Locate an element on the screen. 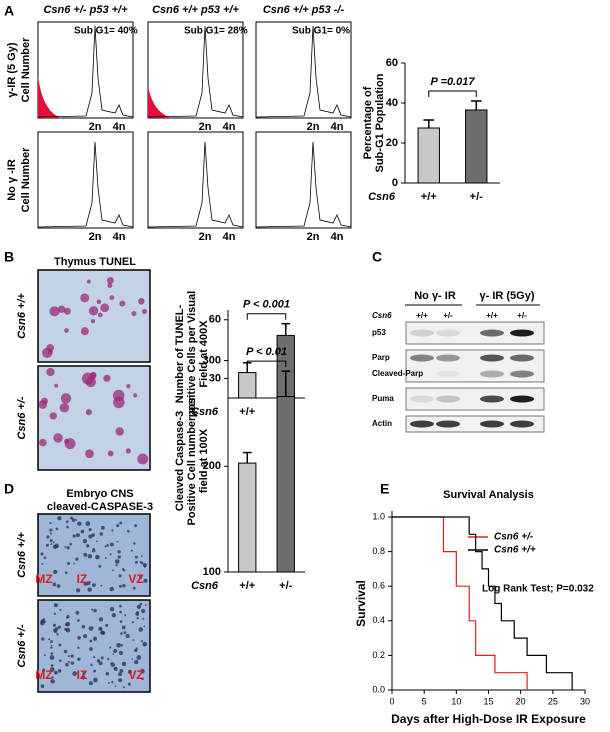 The width and height of the screenshot is (610, 732). zone-label: IZ is located at coordinates (82, 579).